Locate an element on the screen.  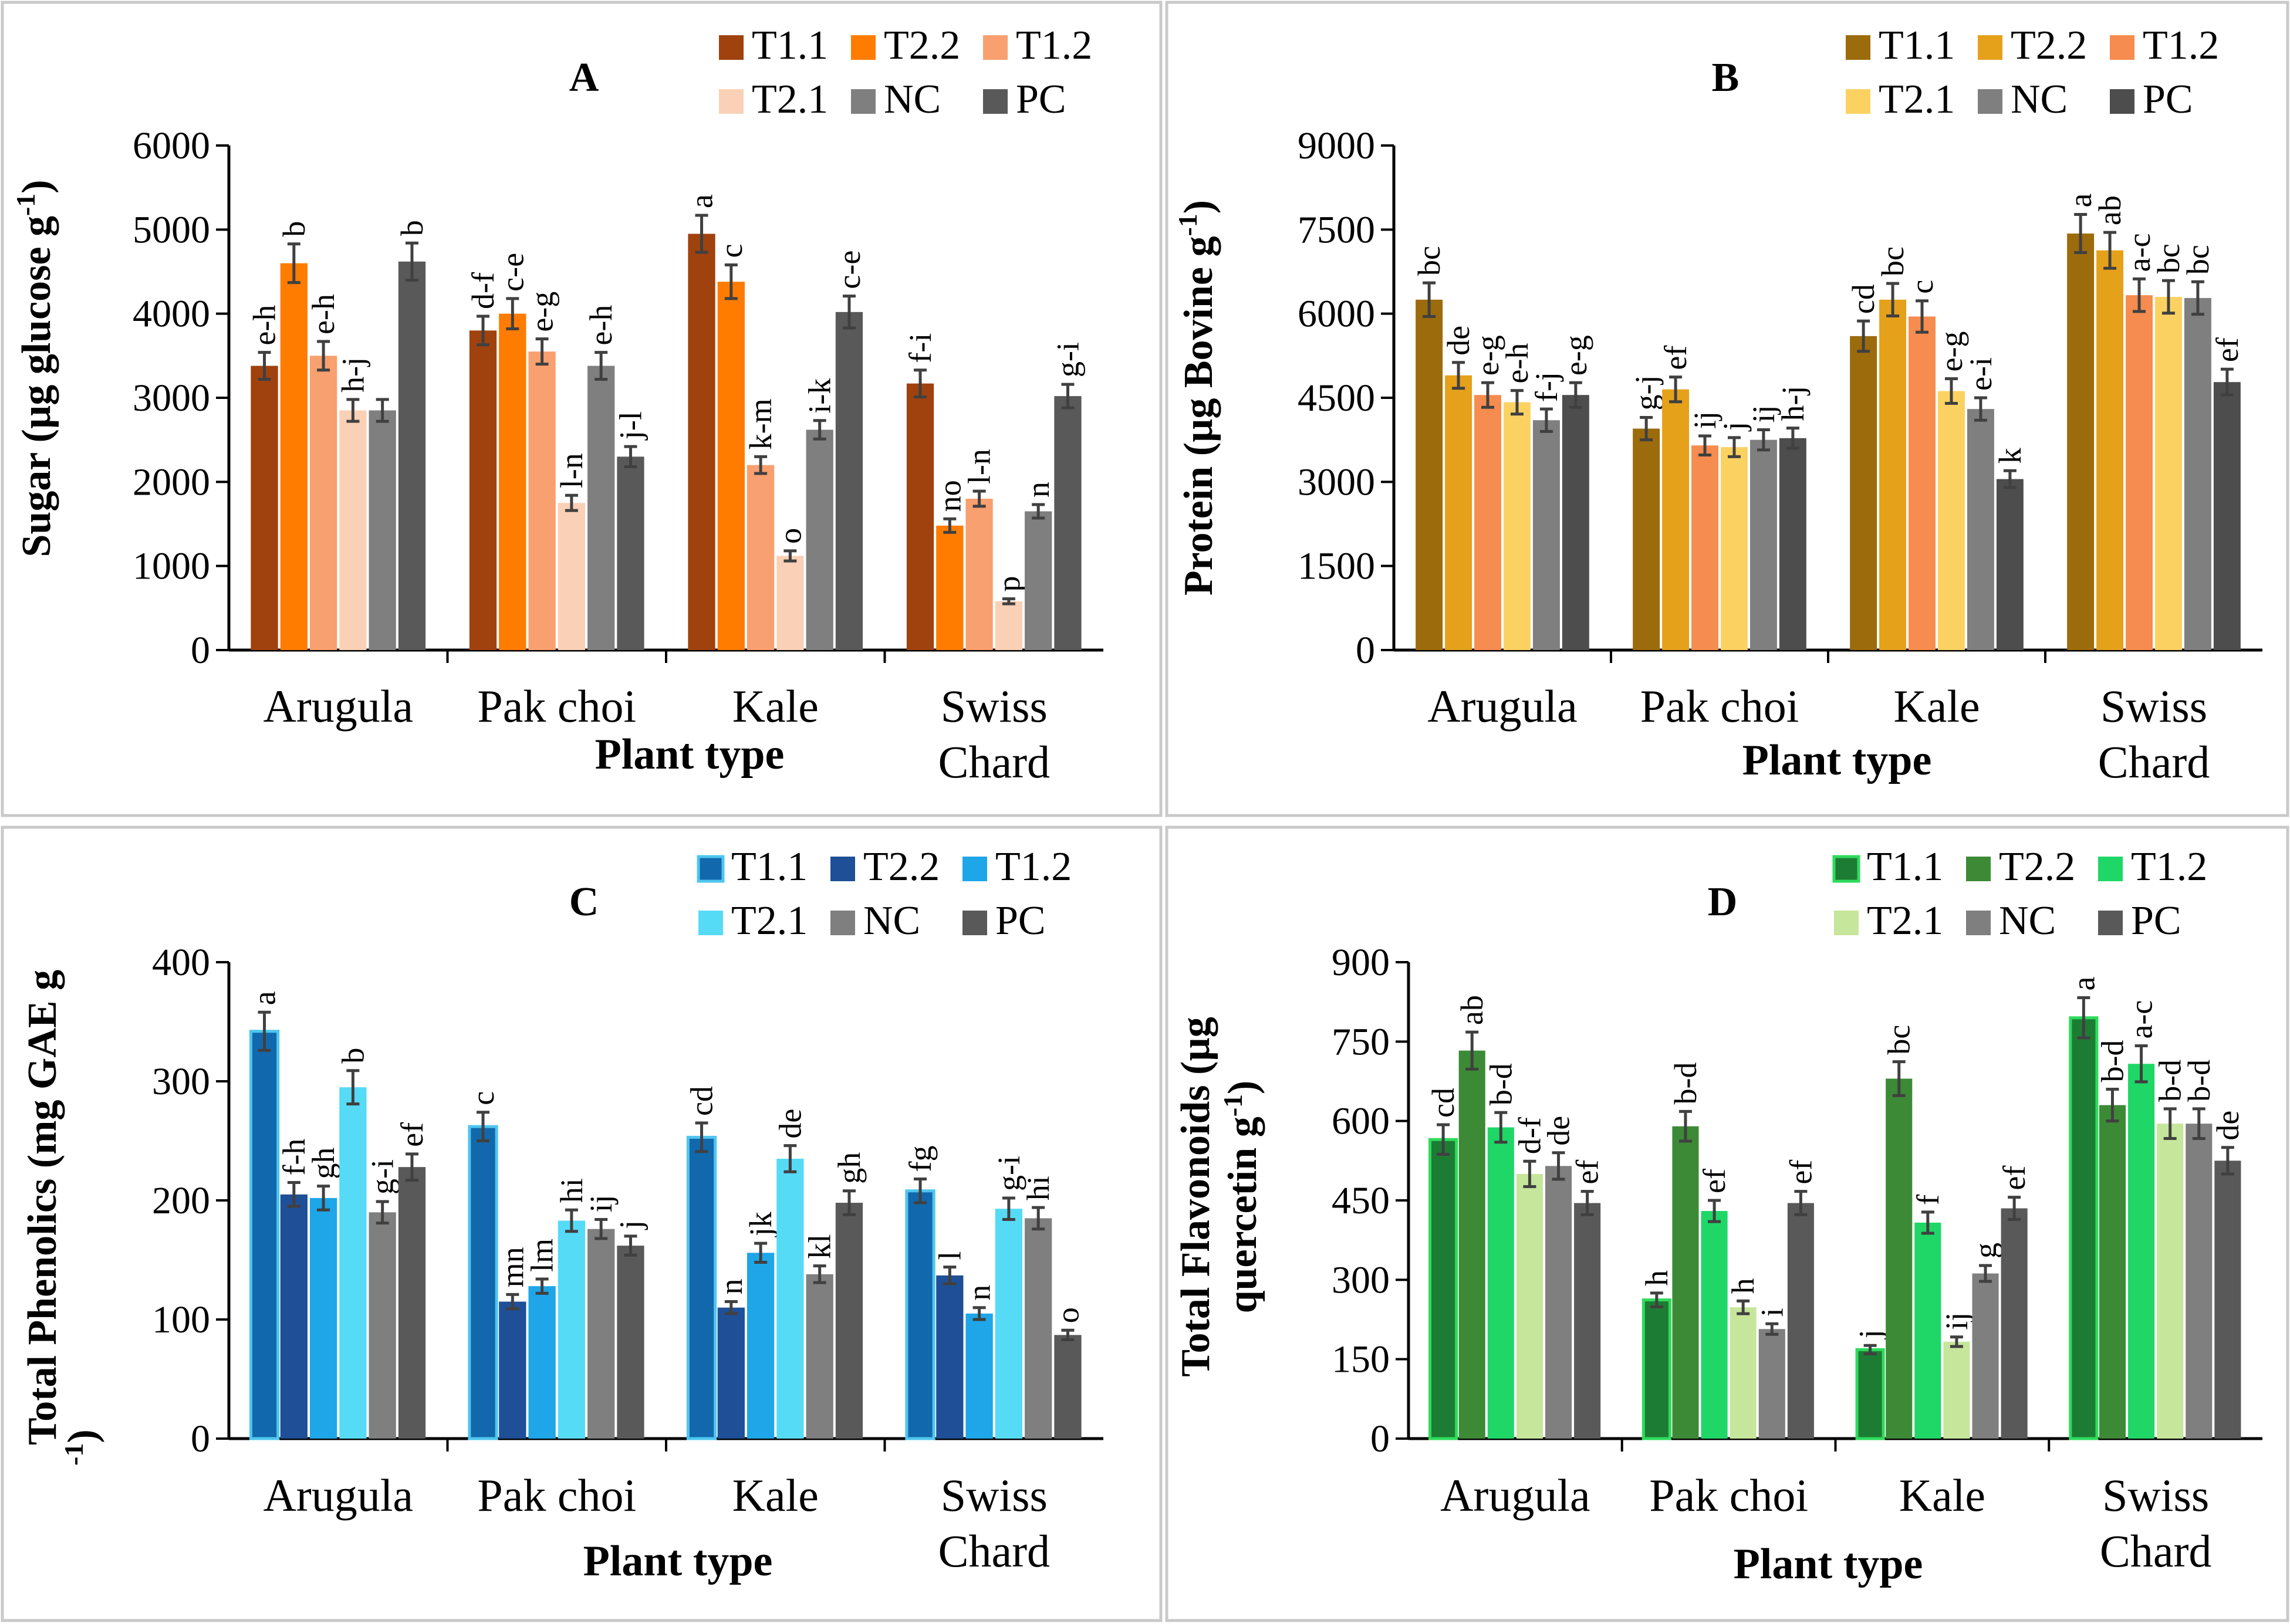
x-category-label: Pak choi is located at coordinates (557, 706).